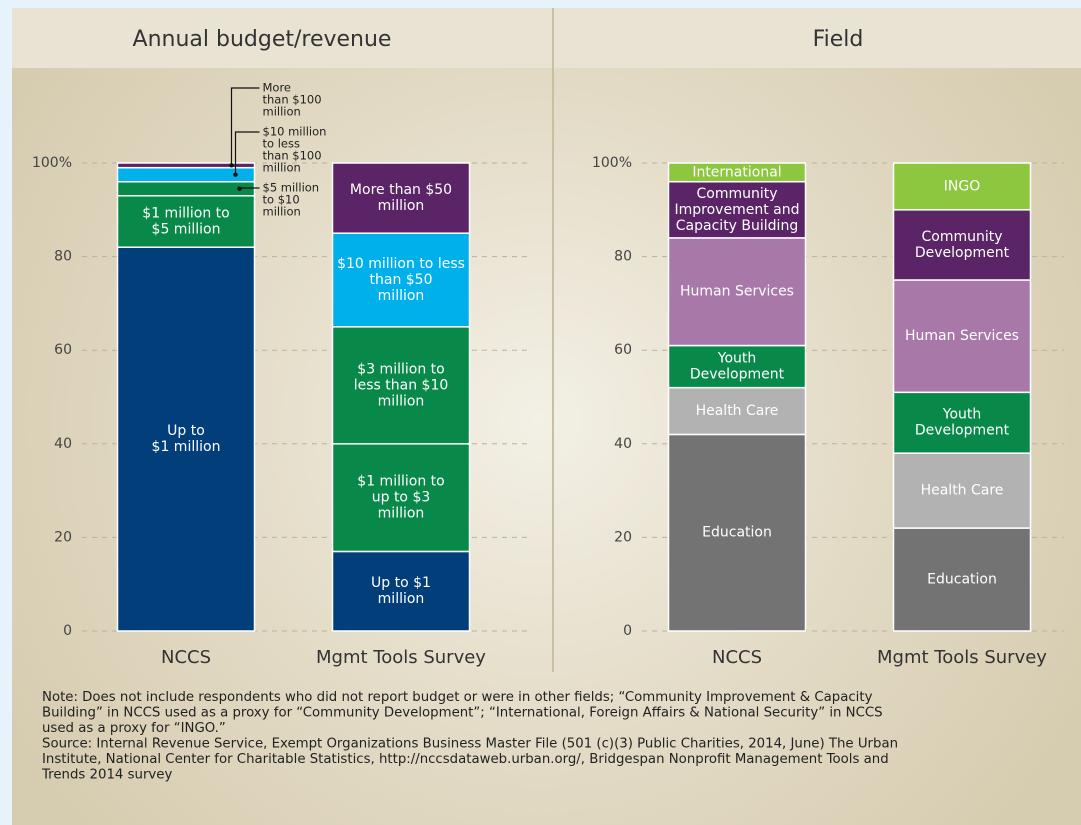  What do you see at coordinates (737, 226) in the screenshot?
I see `segment-label: Capacity Building` at bounding box center [737, 226].